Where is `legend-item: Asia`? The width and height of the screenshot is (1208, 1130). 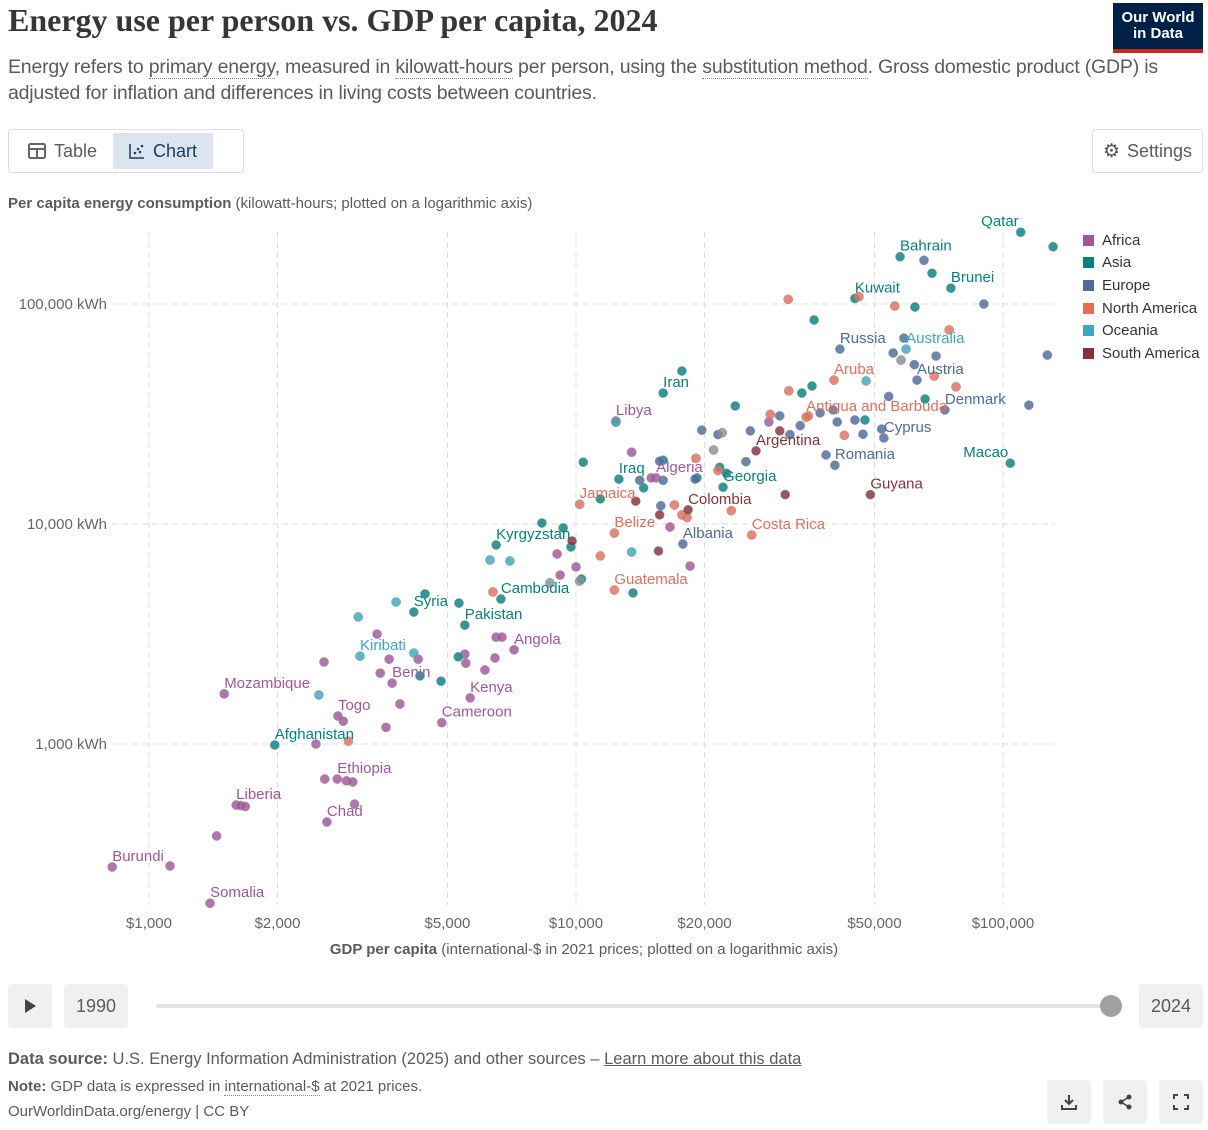 legend-item: Asia is located at coordinates (1141, 263).